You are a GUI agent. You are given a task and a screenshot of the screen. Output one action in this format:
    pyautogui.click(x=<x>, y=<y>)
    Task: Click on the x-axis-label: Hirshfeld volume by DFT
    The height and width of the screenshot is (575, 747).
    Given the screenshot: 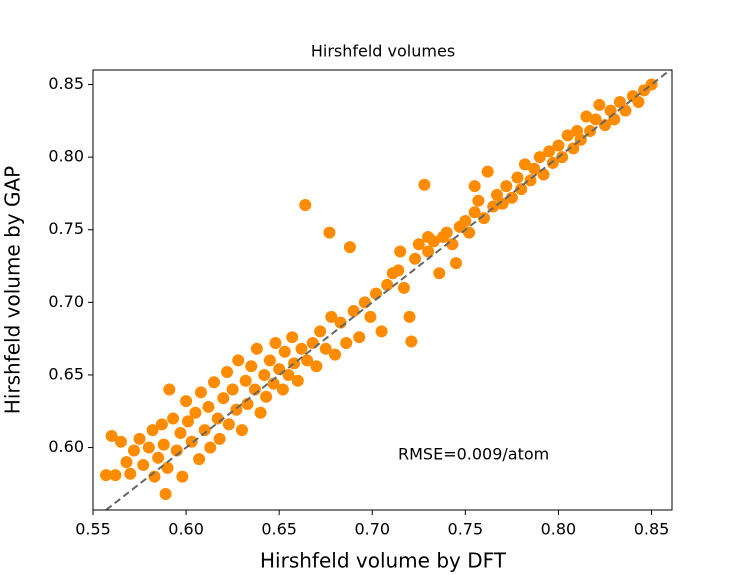 What is the action you would take?
    pyautogui.click(x=383, y=561)
    